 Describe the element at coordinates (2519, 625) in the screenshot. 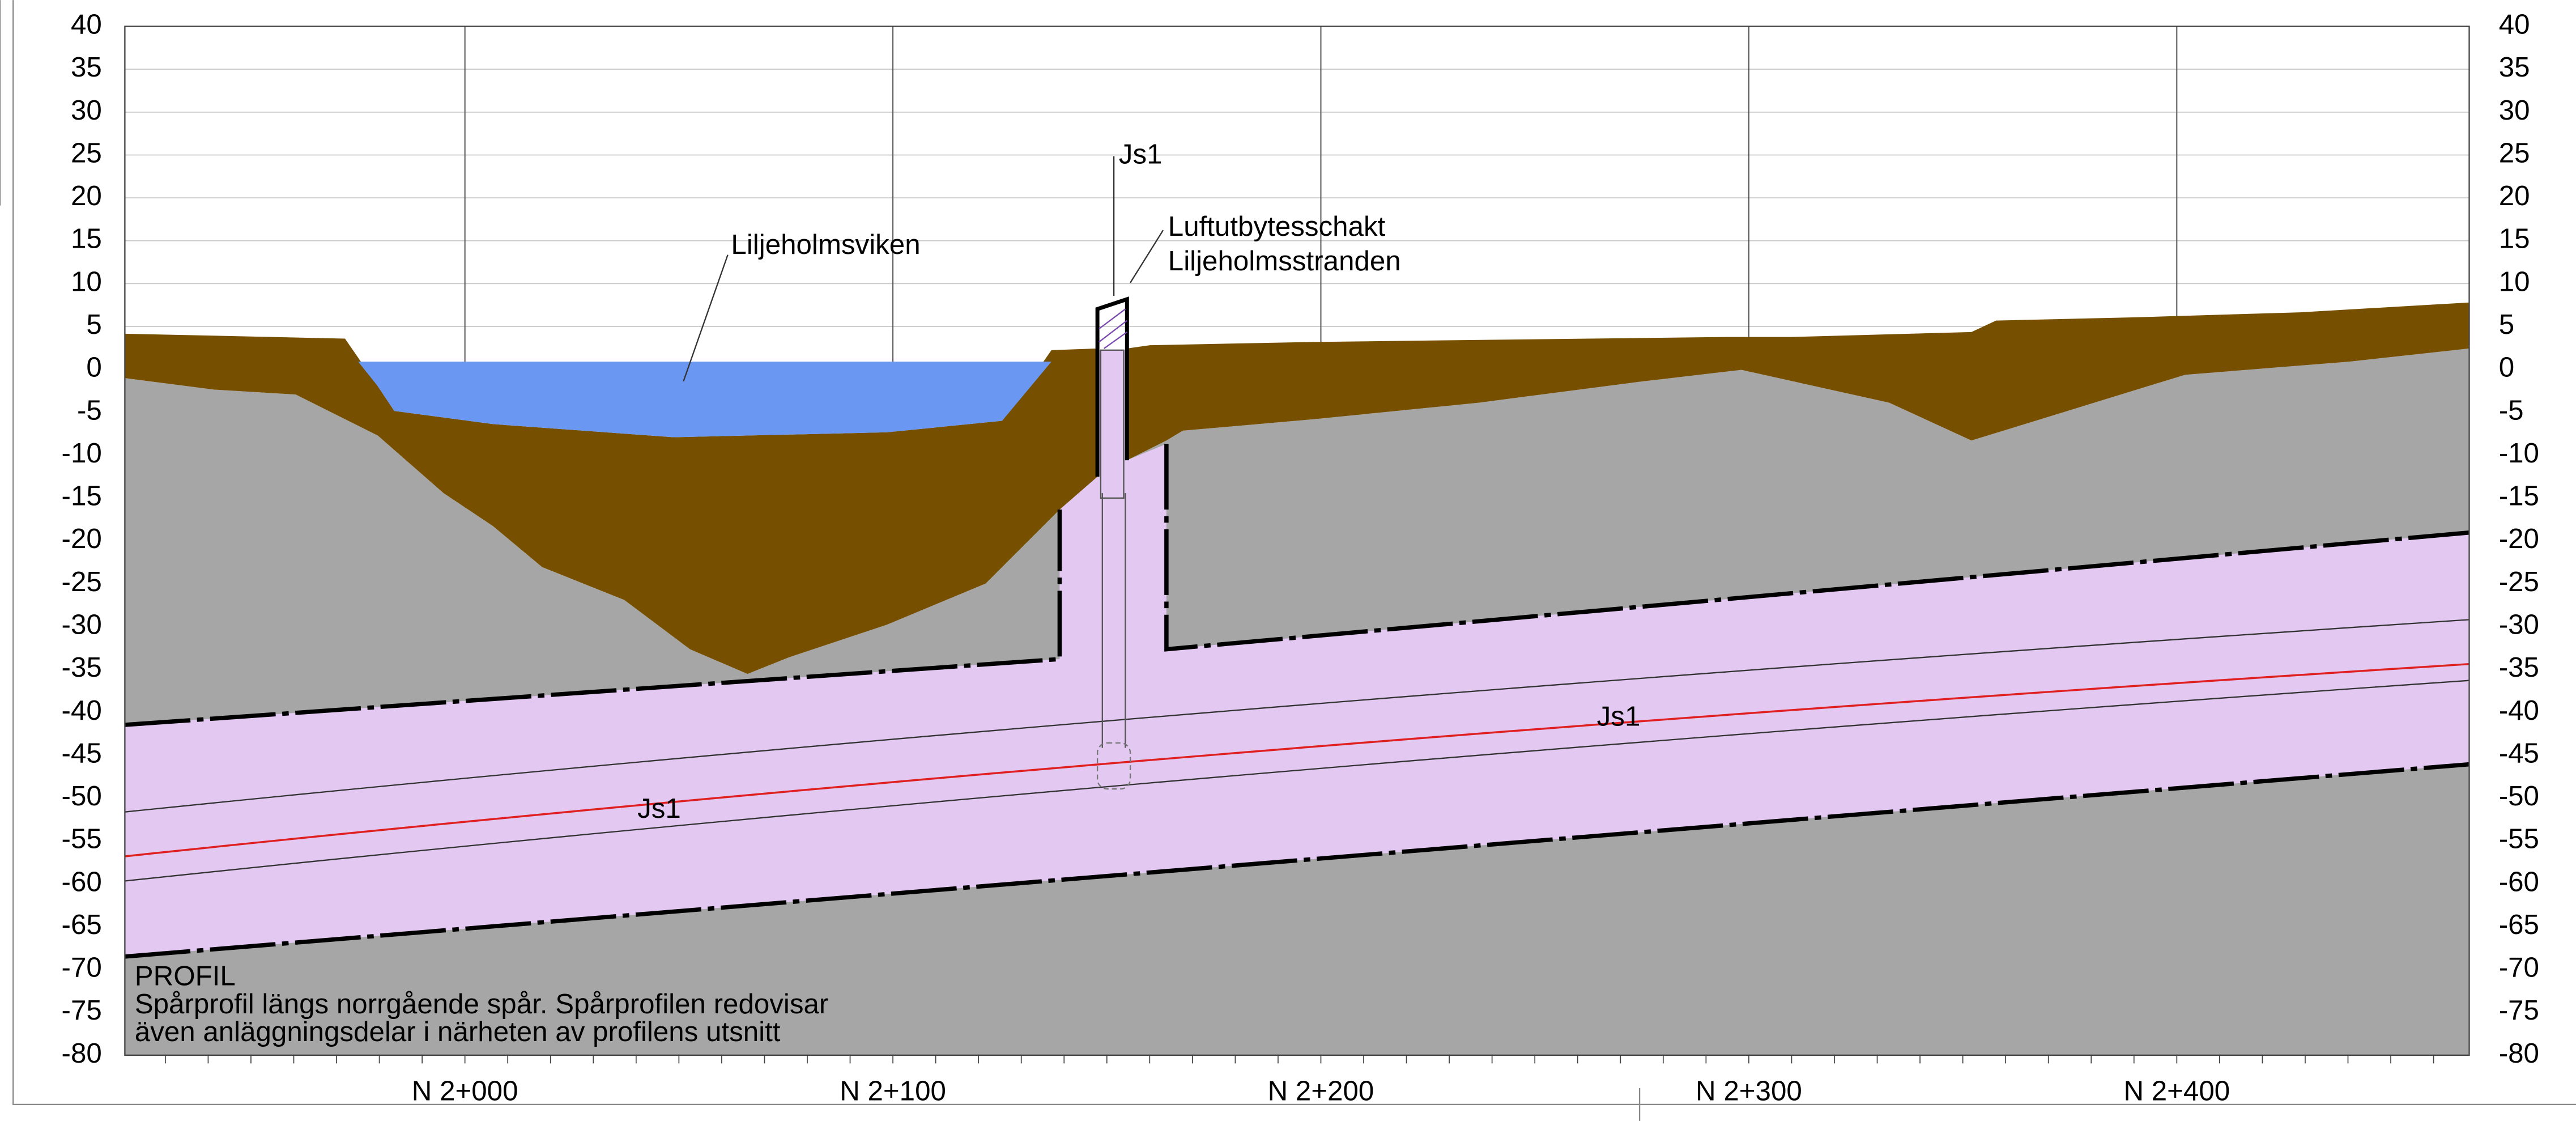

I see `y-tick-label-right: -30` at that location.